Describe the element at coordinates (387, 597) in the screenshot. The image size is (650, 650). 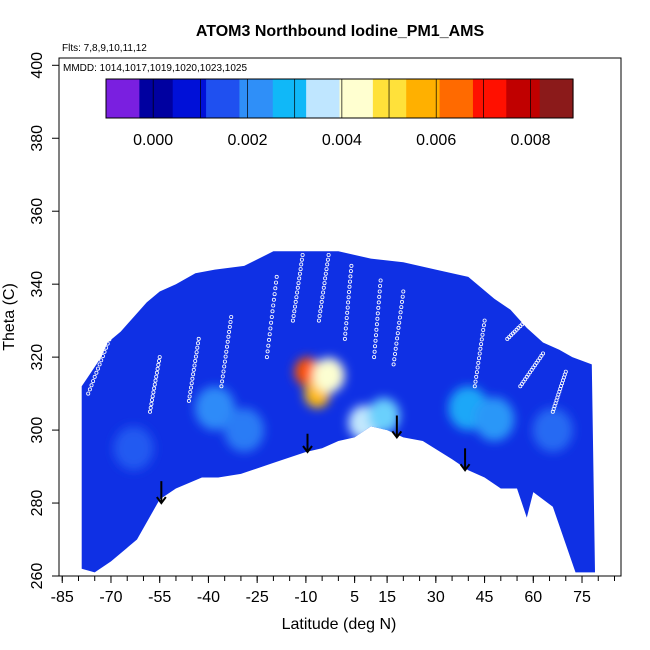
I see `x-tick-label-7: 15` at that location.